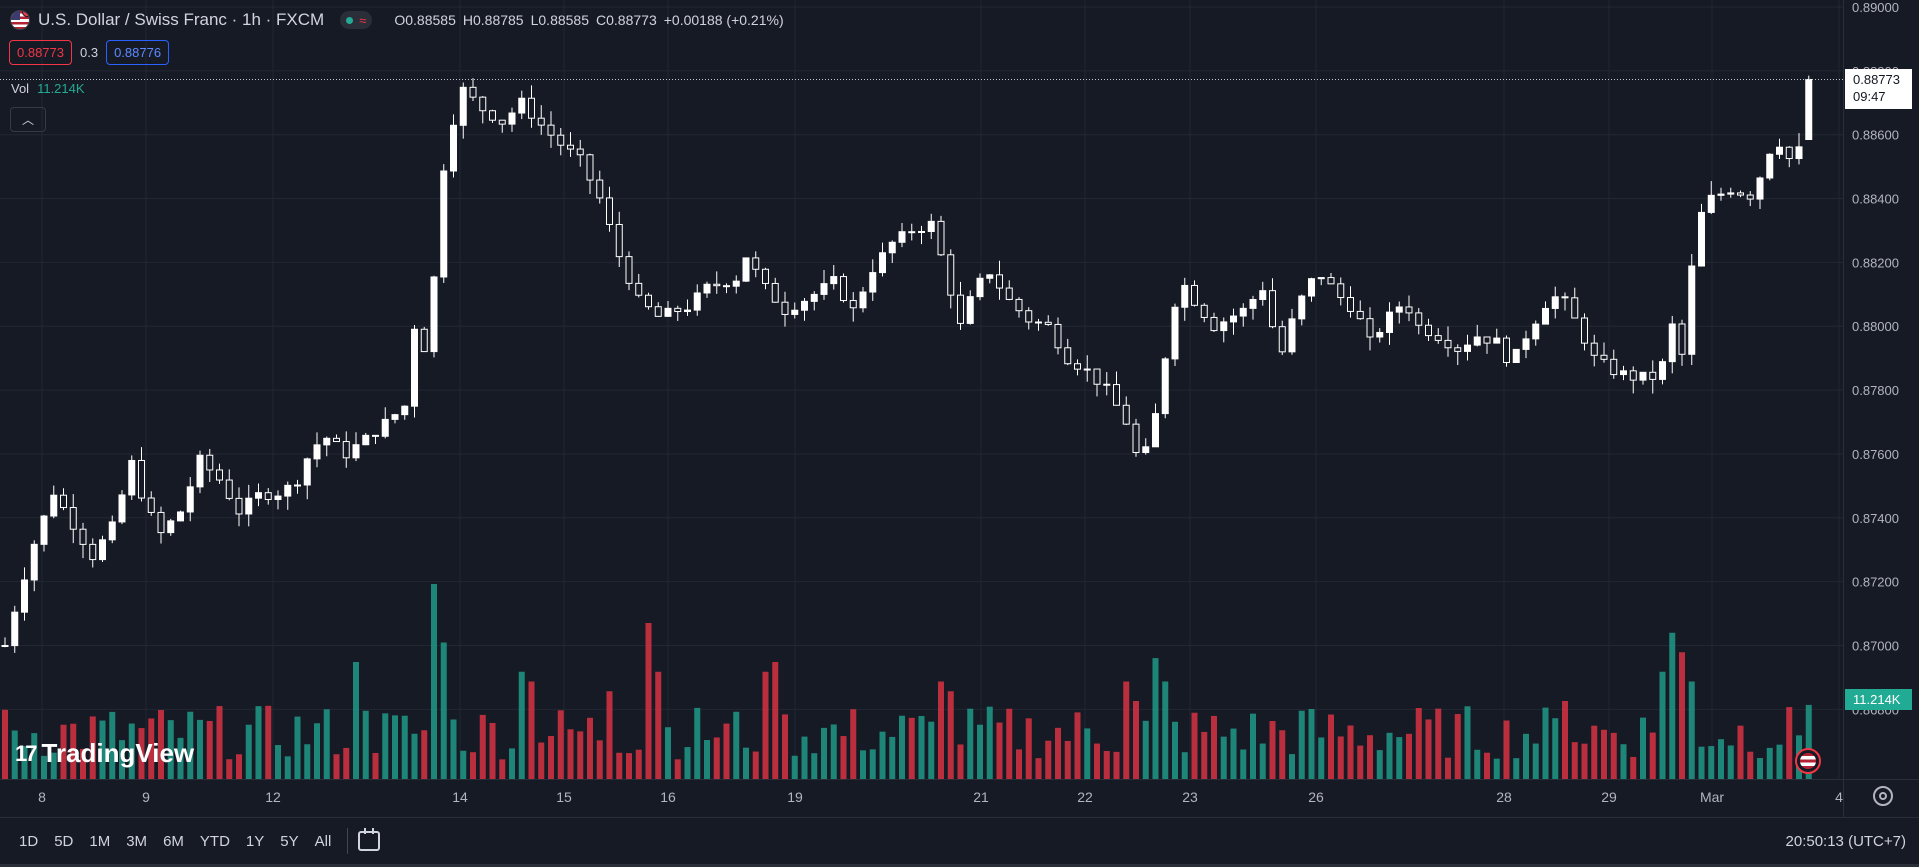 The height and width of the screenshot is (867, 1919). Describe the element at coordinates (1883, 796) in the screenshot. I see `axis-settings-gear-icon` at that location.